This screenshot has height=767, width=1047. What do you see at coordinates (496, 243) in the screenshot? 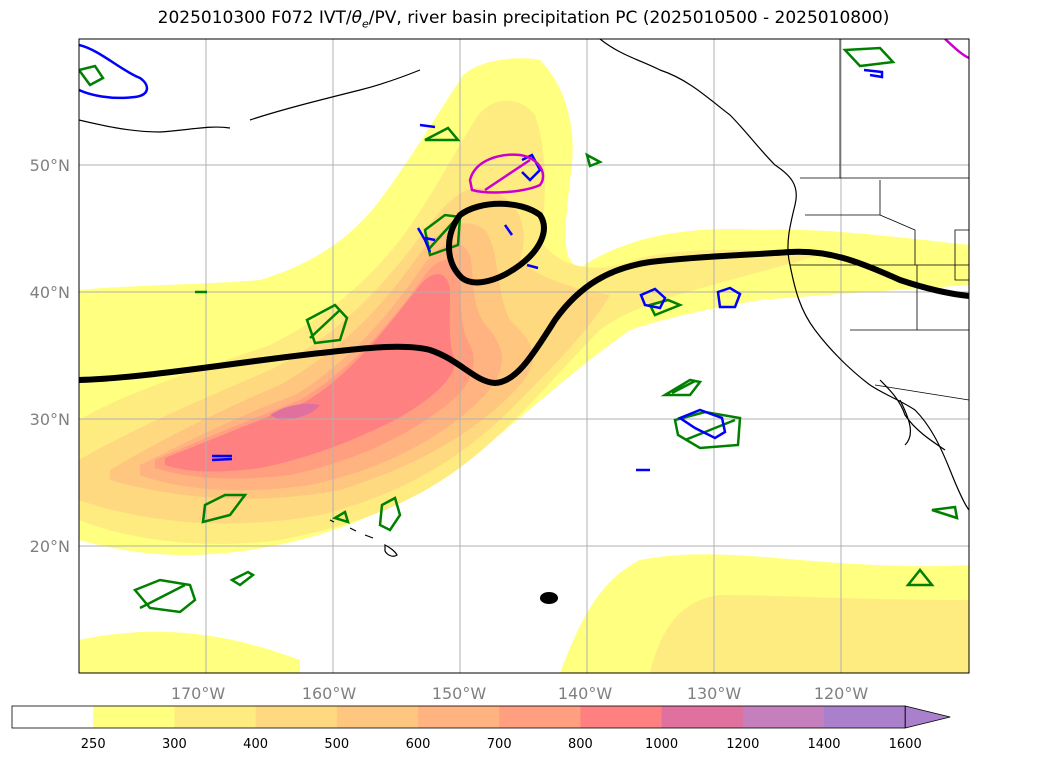
I see `theta-e-closed-loop` at bounding box center [496, 243].